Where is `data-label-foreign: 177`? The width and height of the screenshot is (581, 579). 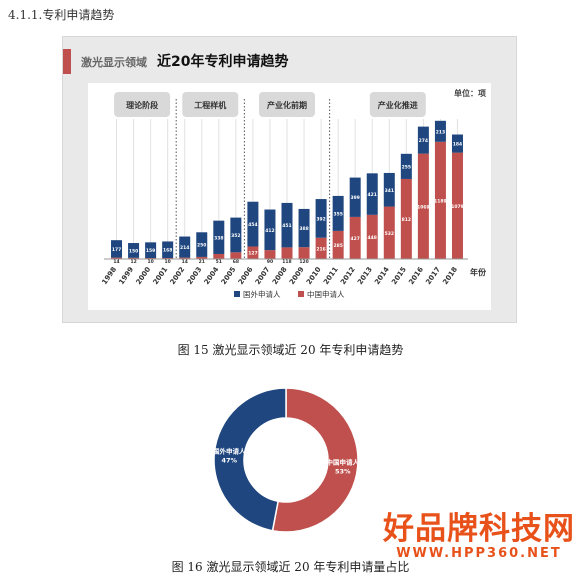 data-label-foreign: 177 is located at coordinates (116, 250).